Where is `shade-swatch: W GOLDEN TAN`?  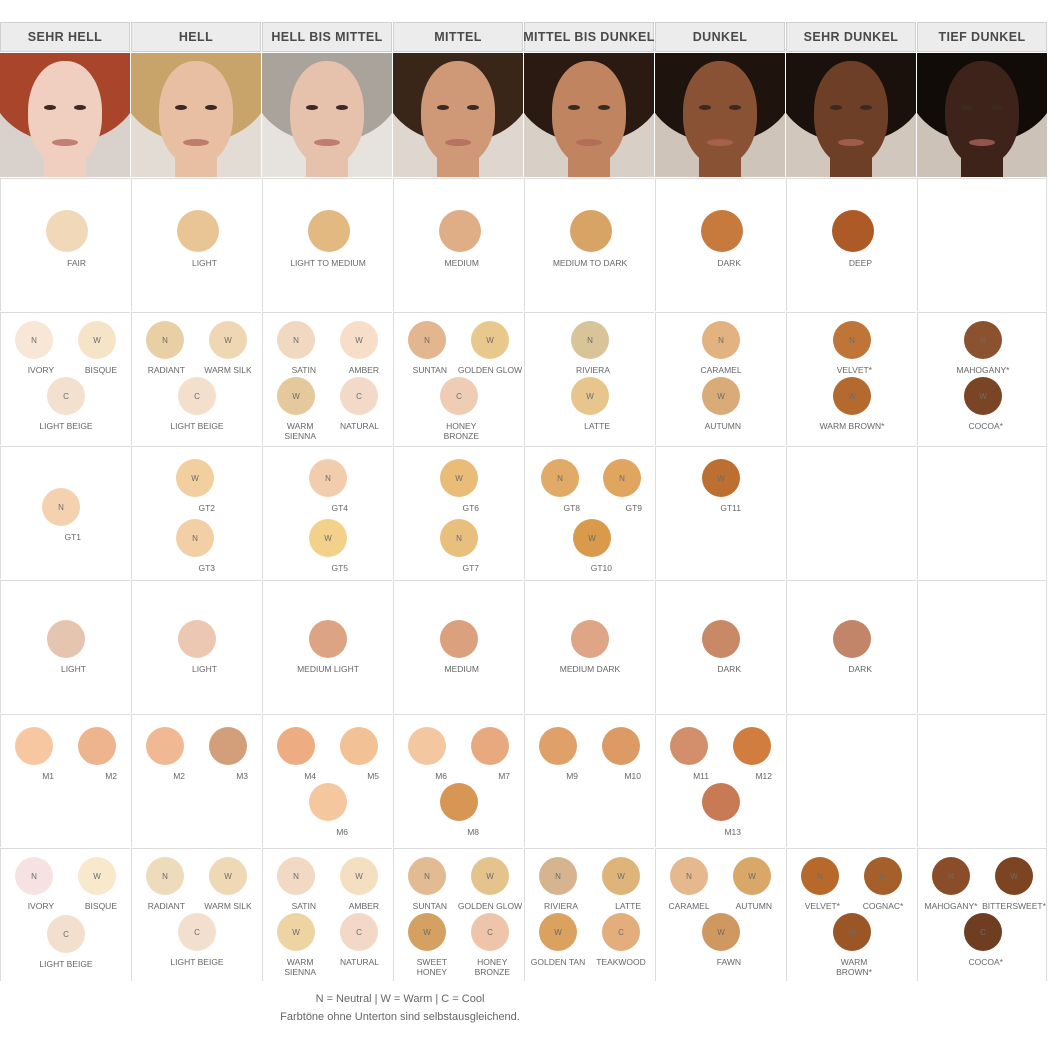 shade-swatch: W GOLDEN TAN is located at coordinates (558, 941).